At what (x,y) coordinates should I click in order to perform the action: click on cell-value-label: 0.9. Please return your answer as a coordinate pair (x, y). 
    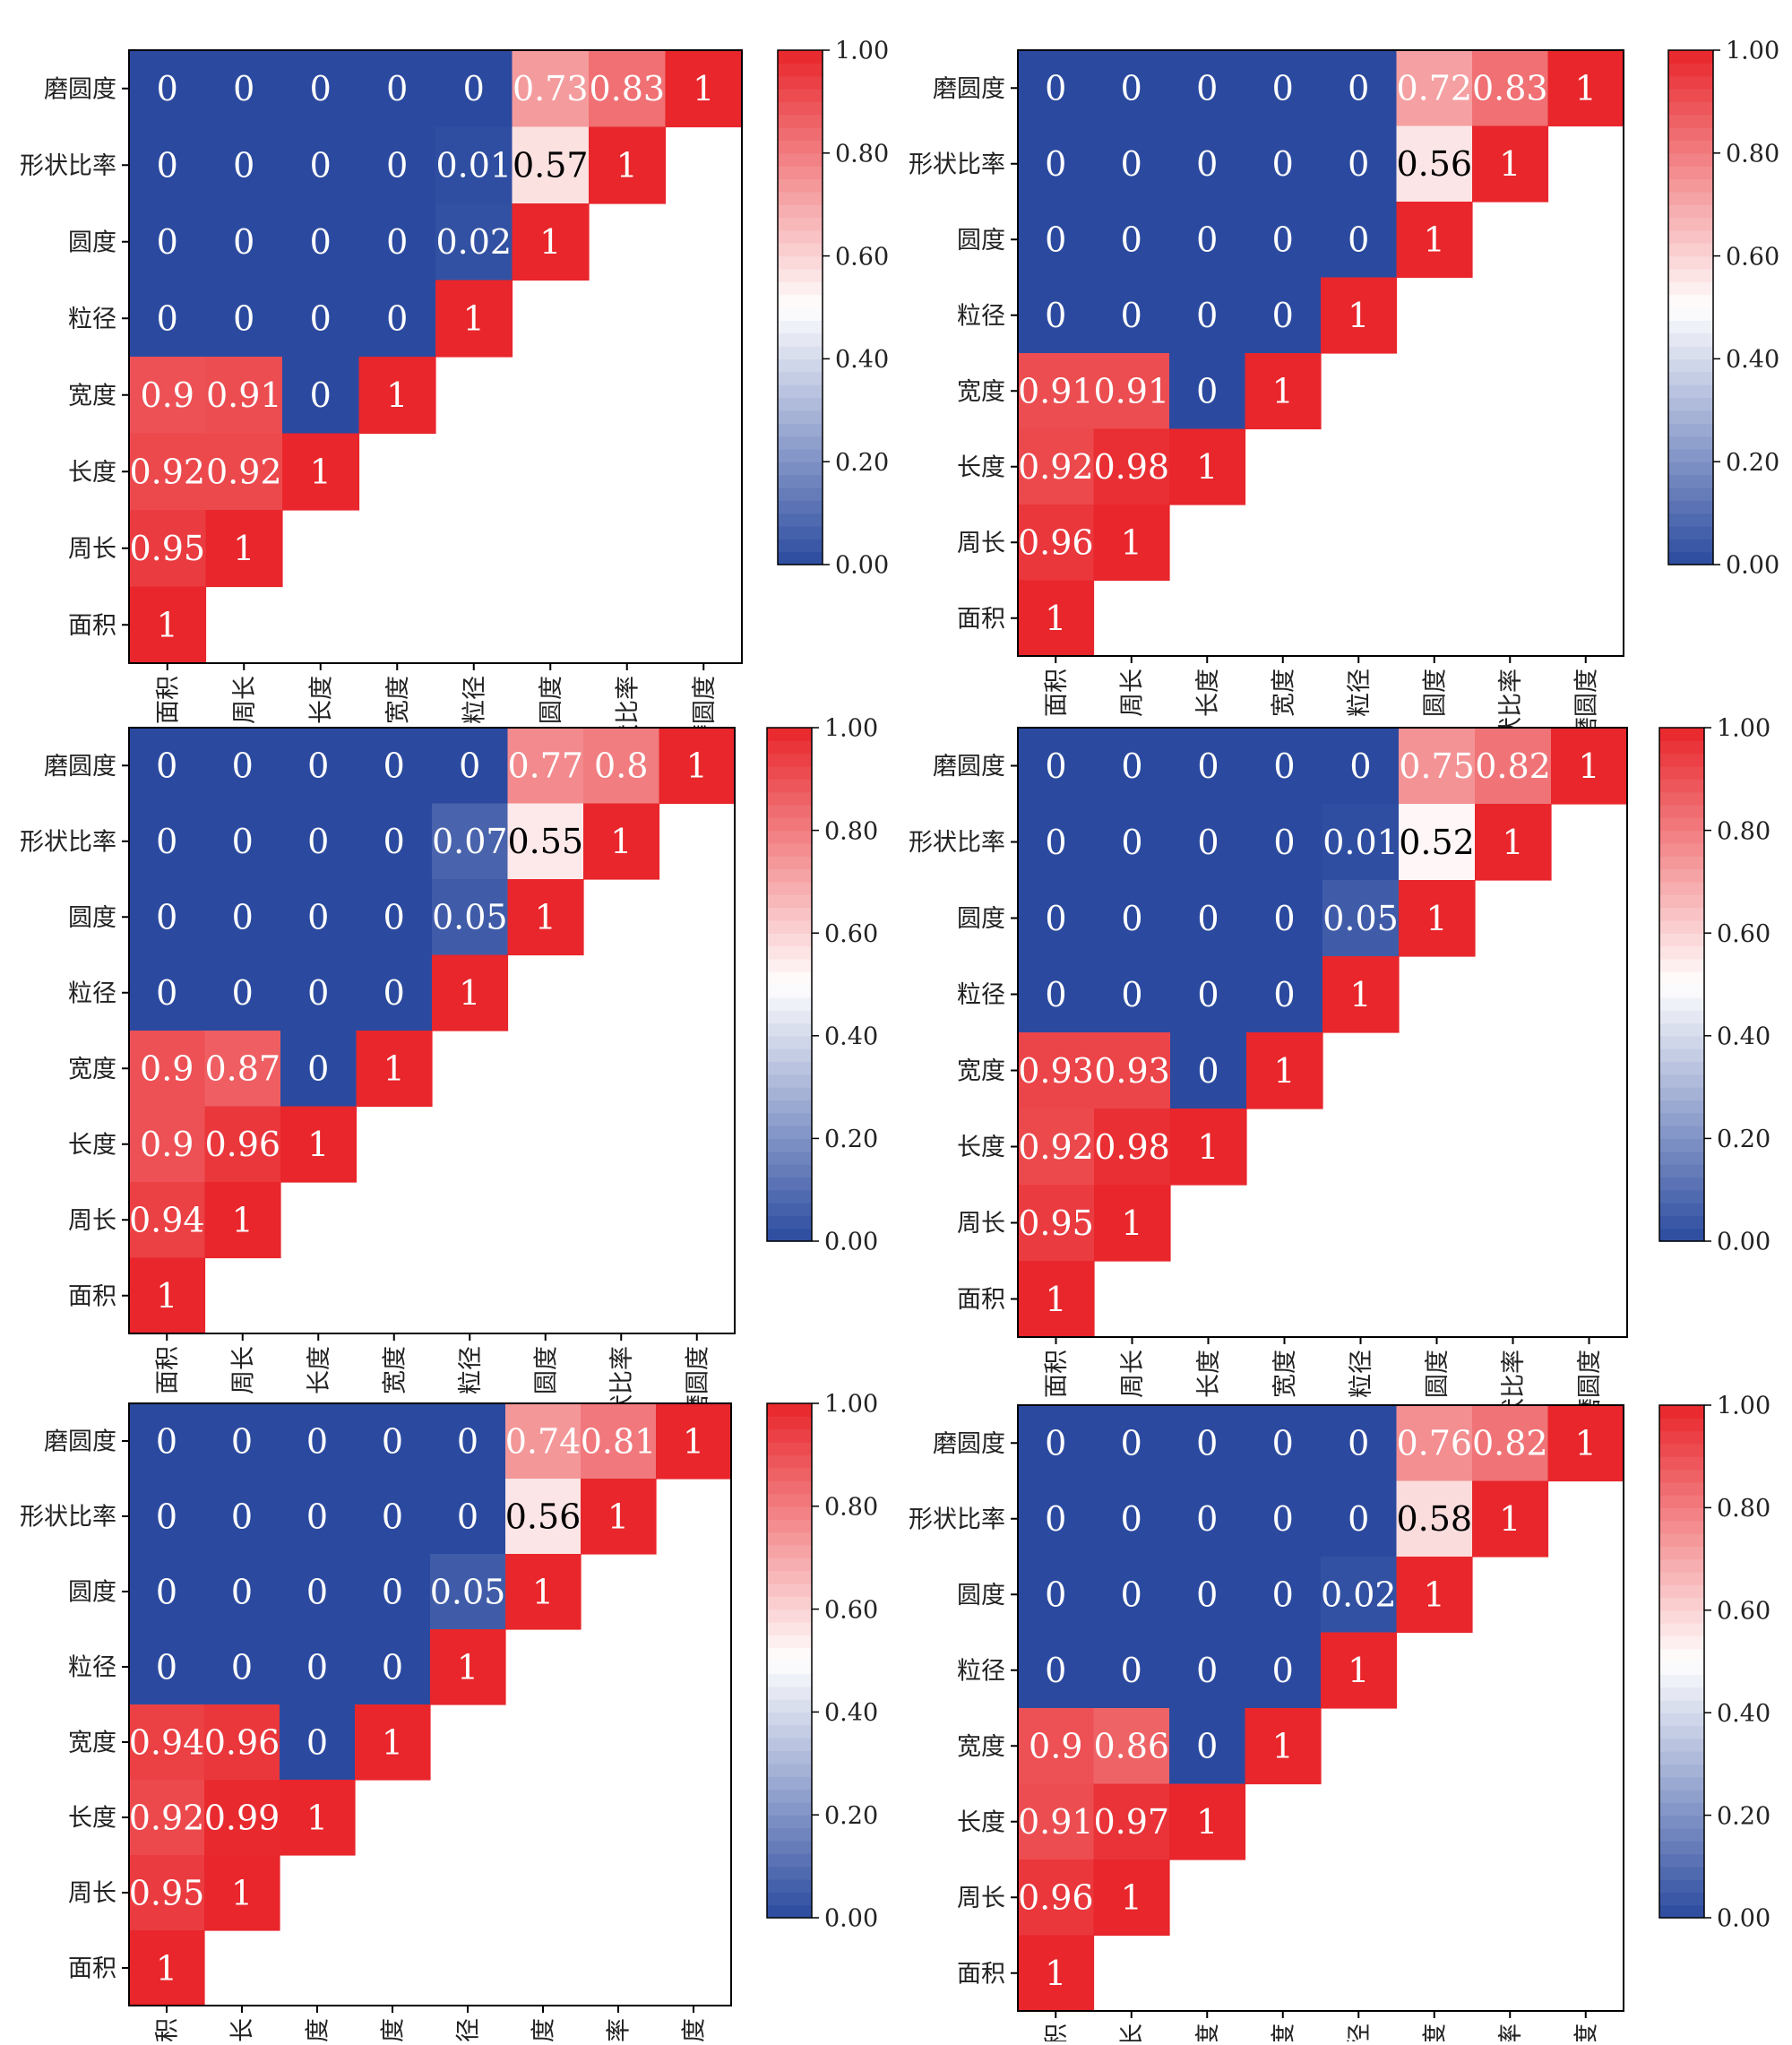
    Looking at the image, I should click on (167, 1144).